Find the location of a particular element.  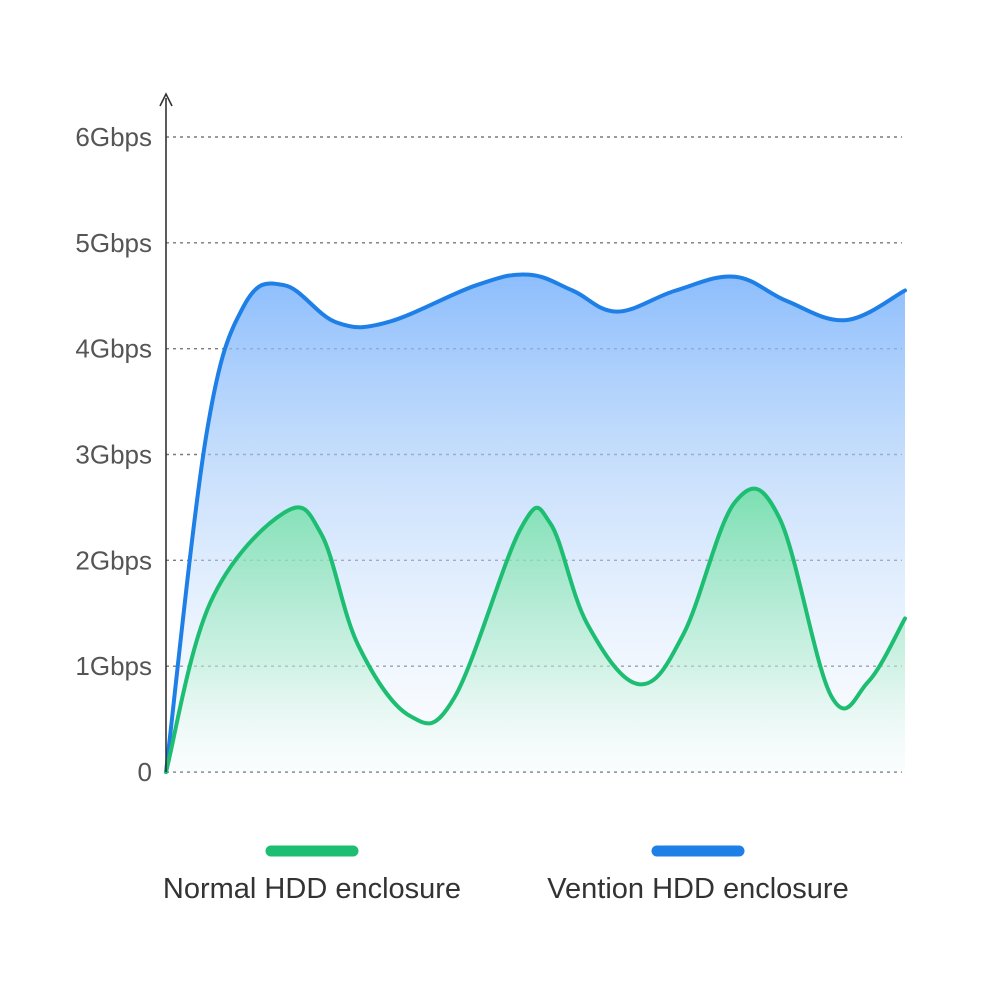

y-tick-label: 5Gbps is located at coordinates (113, 243).